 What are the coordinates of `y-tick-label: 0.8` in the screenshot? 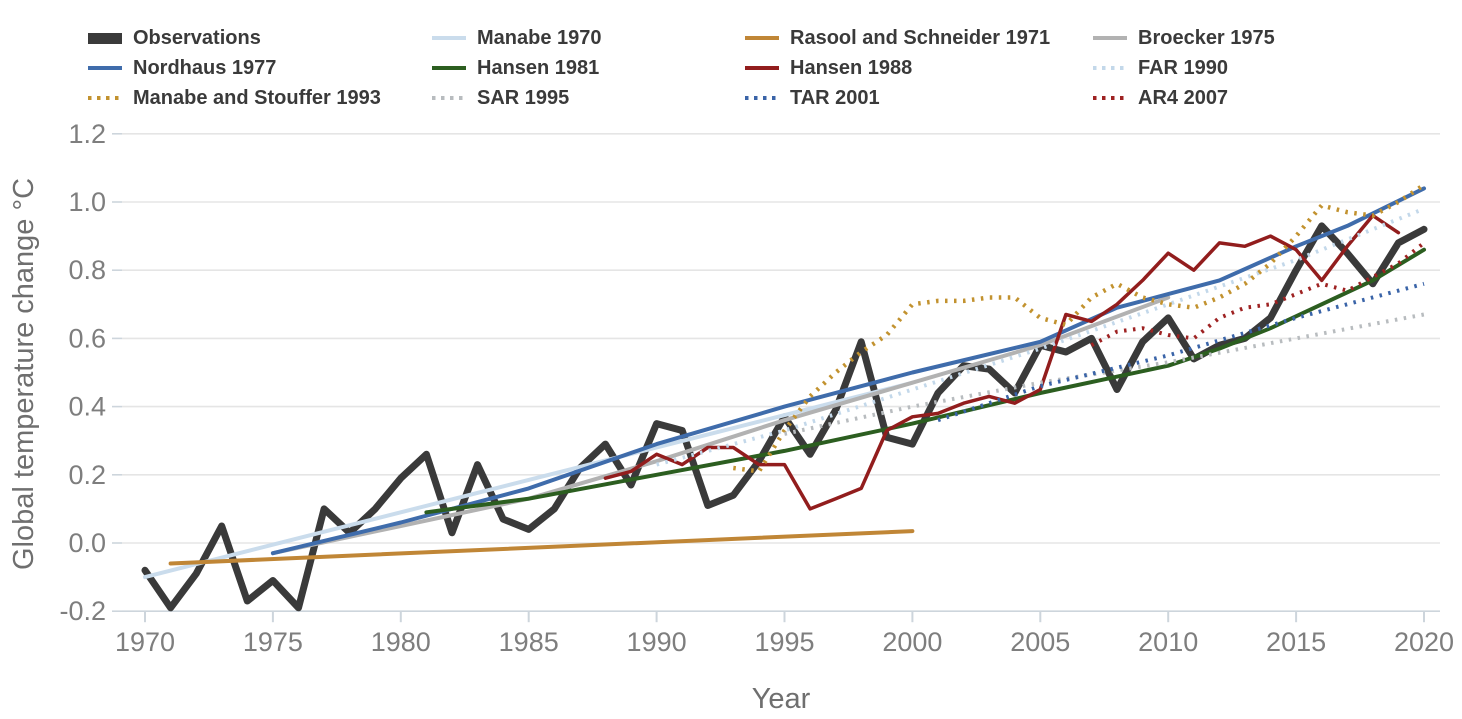 It's located at (87, 270).